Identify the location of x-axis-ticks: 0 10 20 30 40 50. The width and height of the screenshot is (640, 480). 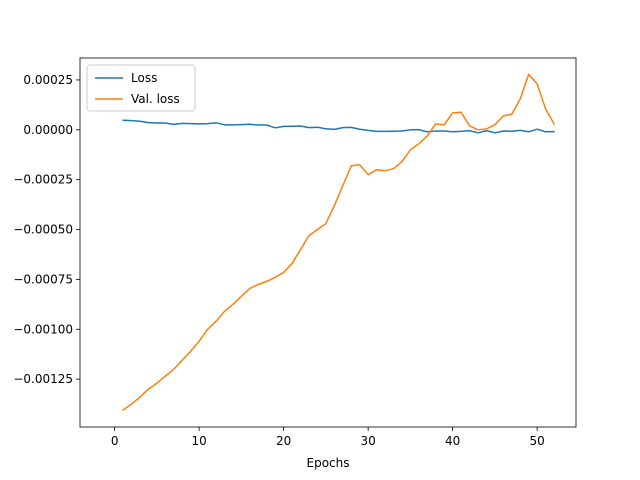
(328, 437).